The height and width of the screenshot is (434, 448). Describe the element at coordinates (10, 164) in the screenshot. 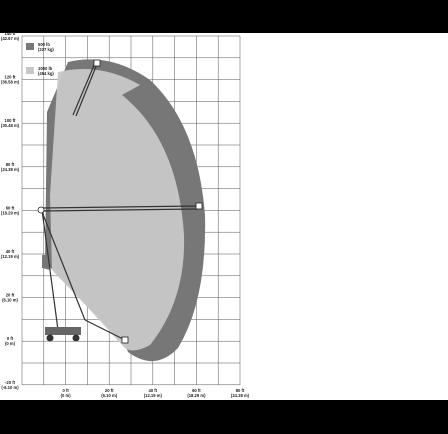

I see `y-label: 80 ft` at that location.